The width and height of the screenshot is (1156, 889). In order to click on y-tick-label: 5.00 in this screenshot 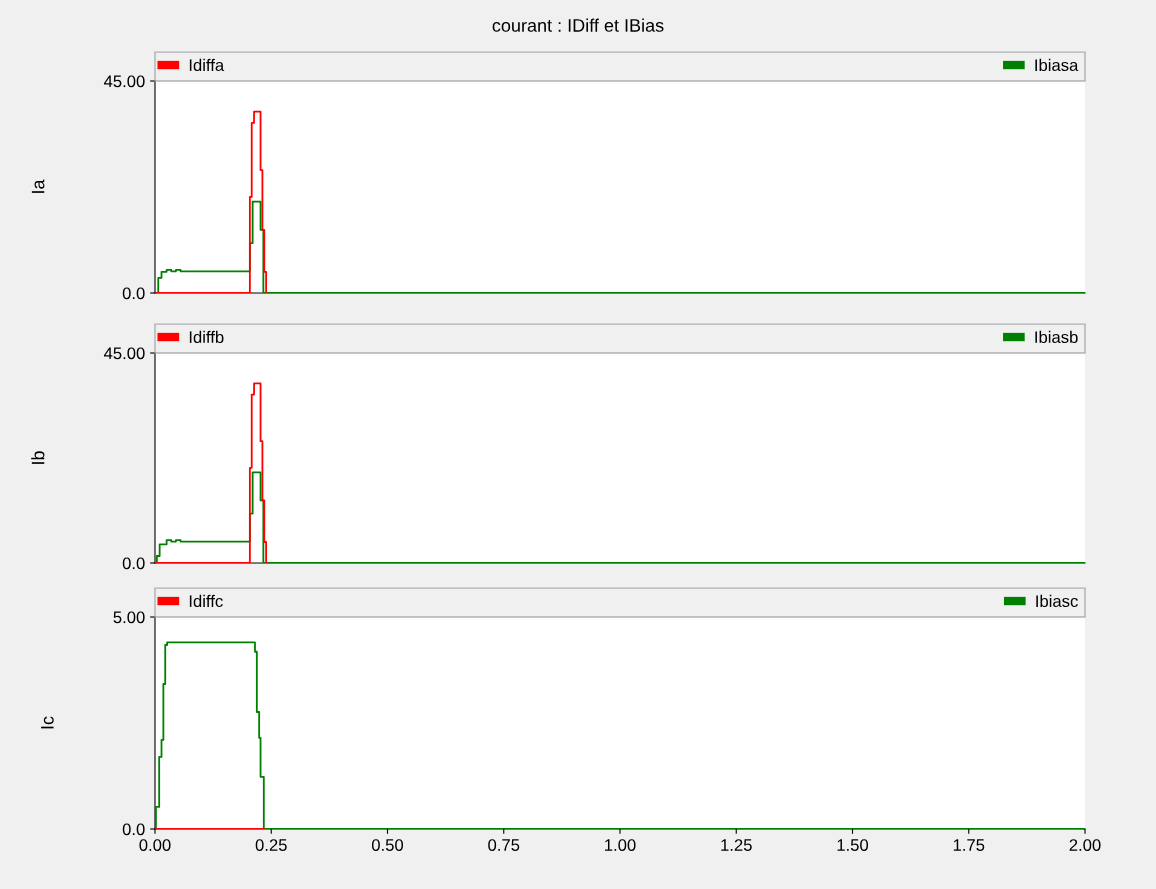, I will do `click(129, 617)`.